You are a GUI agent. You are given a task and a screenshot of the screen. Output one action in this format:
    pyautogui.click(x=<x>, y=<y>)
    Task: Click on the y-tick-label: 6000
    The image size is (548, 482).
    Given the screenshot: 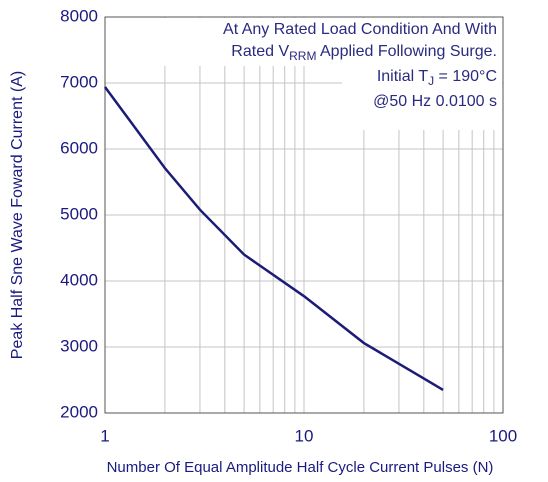 What is the action you would take?
    pyautogui.click(x=79, y=147)
    